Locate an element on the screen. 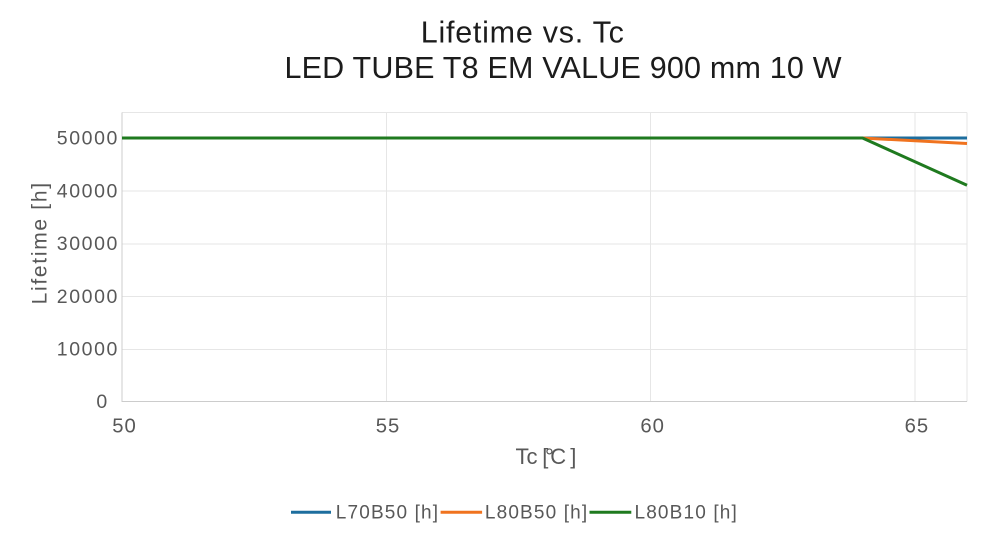 This screenshot has width=1000, height=543. svg-text: 50000 is located at coordinates (88, 139).